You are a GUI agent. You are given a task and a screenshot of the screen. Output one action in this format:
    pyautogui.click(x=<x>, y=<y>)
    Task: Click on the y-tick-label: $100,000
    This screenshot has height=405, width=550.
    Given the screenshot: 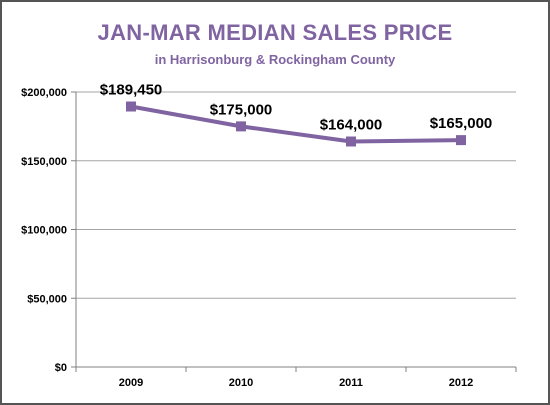 What is the action you would take?
    pyautogui.click(x=44, y=231)
    